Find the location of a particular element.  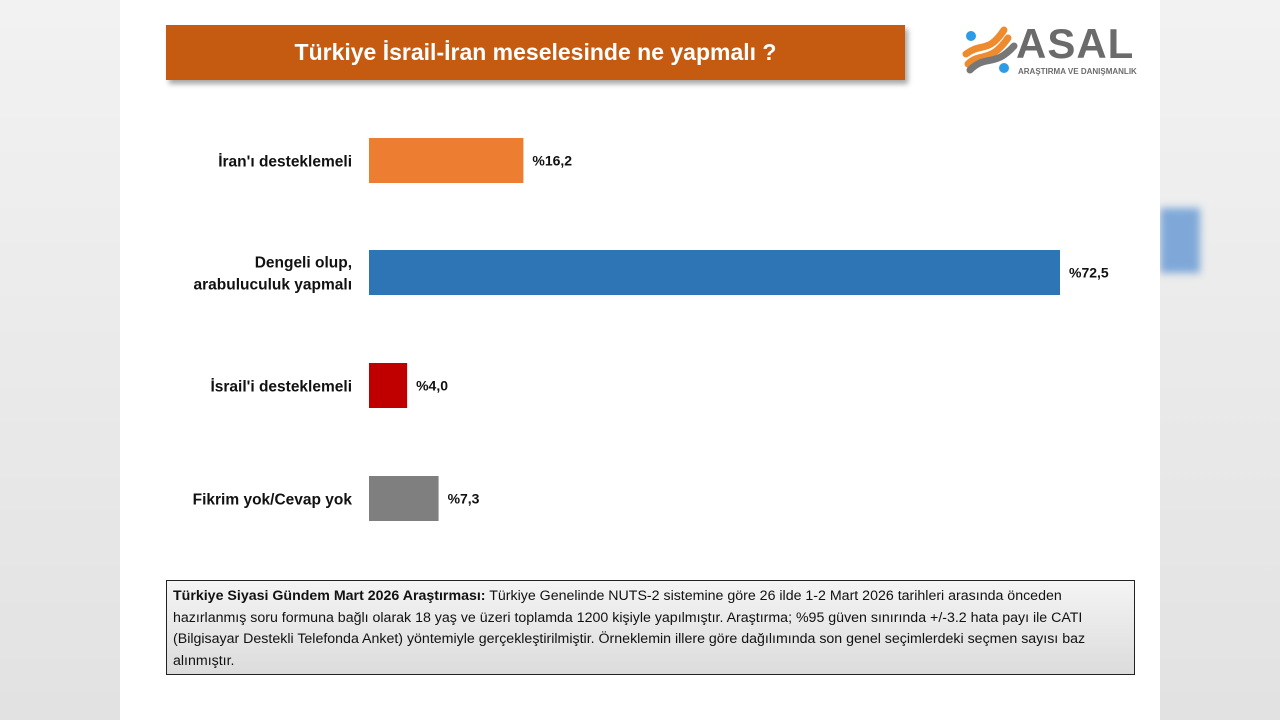

logo-mark-icon is located at coordinates (990, 50).